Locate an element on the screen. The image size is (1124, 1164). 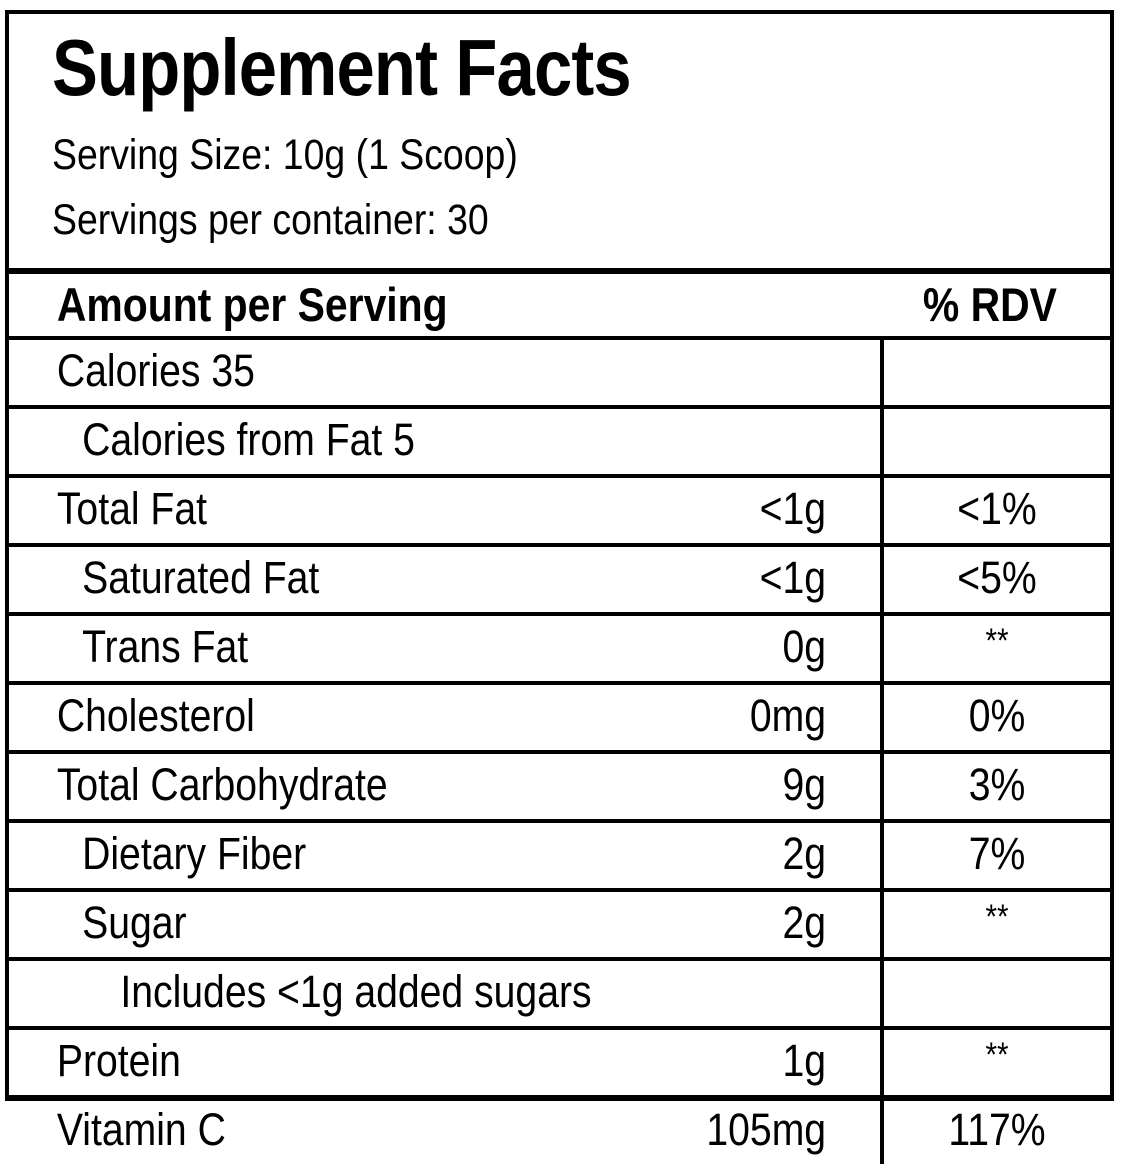
nutrient-rdv-cell: 3% is located at coordinates (995, 787).